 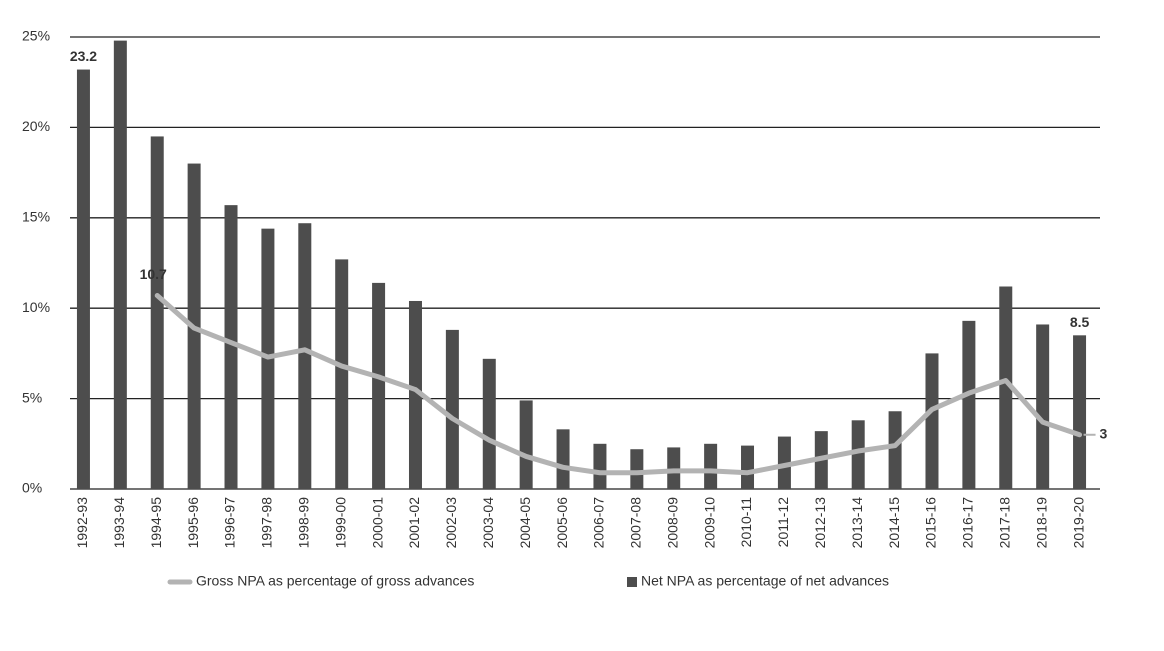 I want to click on x-tick-label: 1992-93, so click(x=82, y=523).